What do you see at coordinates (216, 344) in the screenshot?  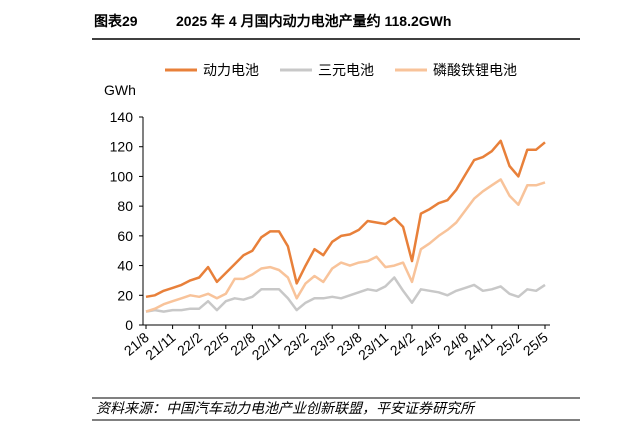 I see `x-tick-label: 22/5` at bounding box center [216, 344].